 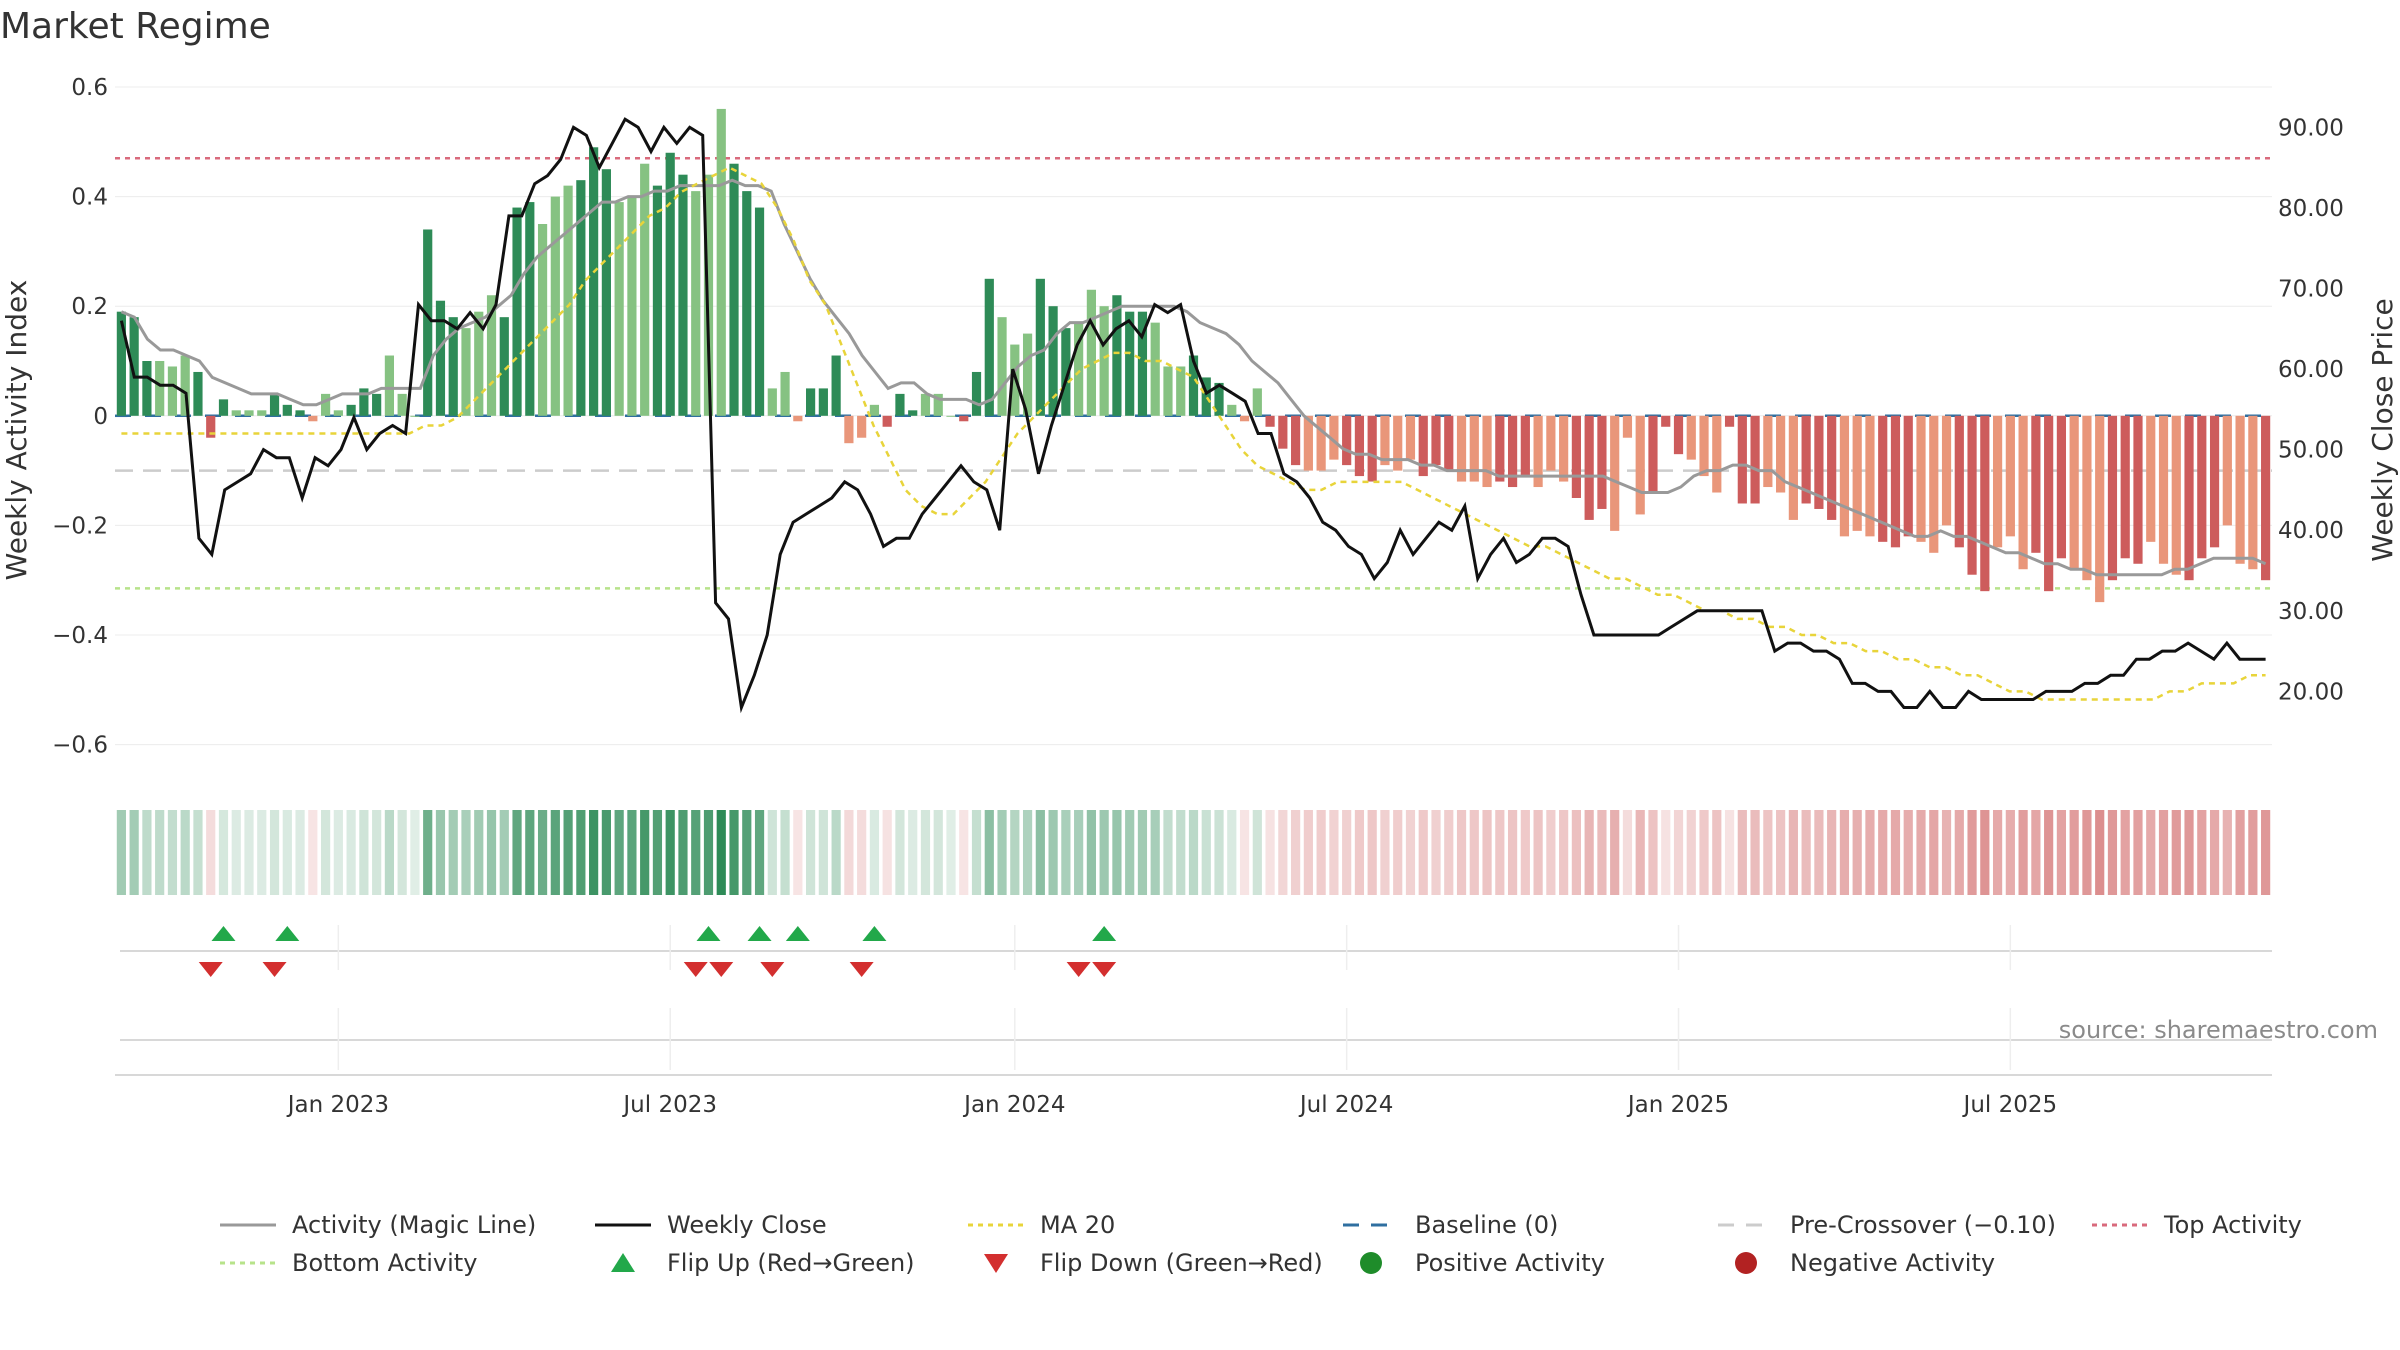 What do you see at coordinates (1196, 951) in the screenshot?
I see `flip-markers` at bounding box center [1196, 951].